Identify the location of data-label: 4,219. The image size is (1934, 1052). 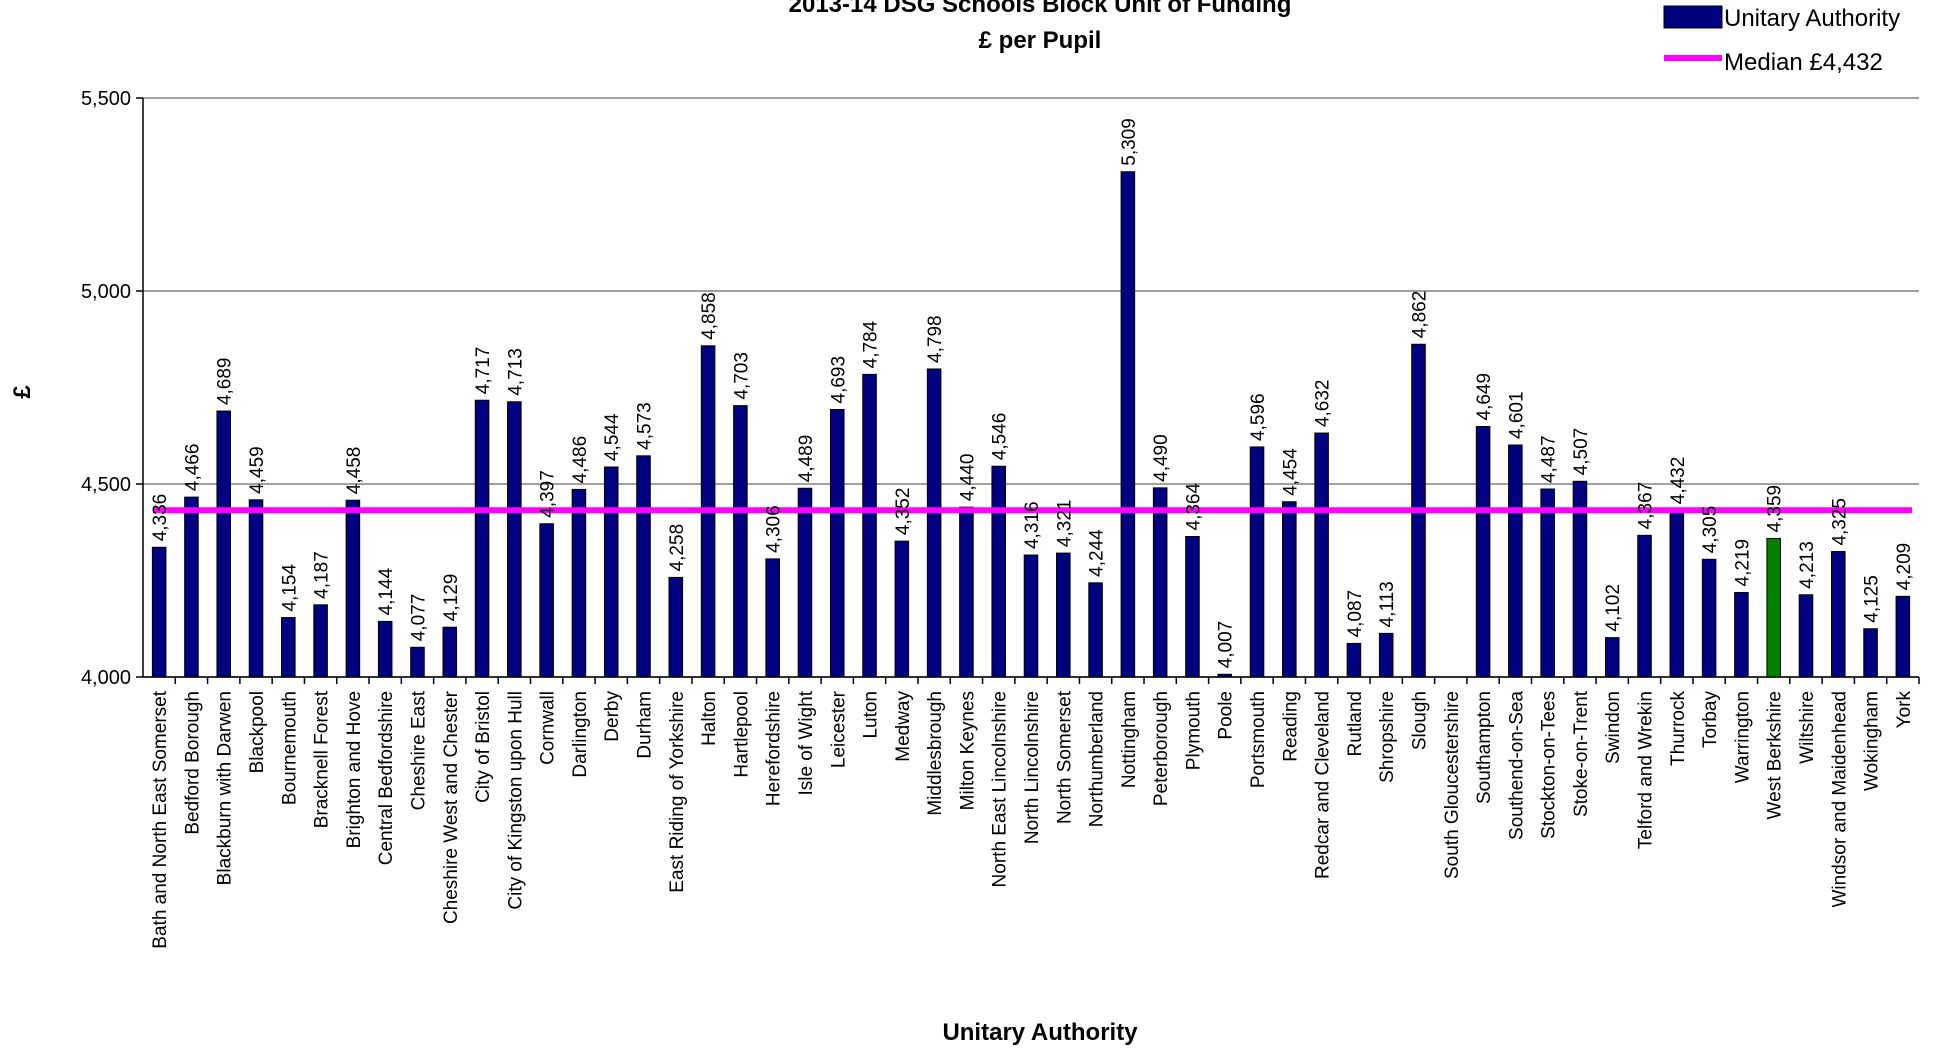
(1742, 563).